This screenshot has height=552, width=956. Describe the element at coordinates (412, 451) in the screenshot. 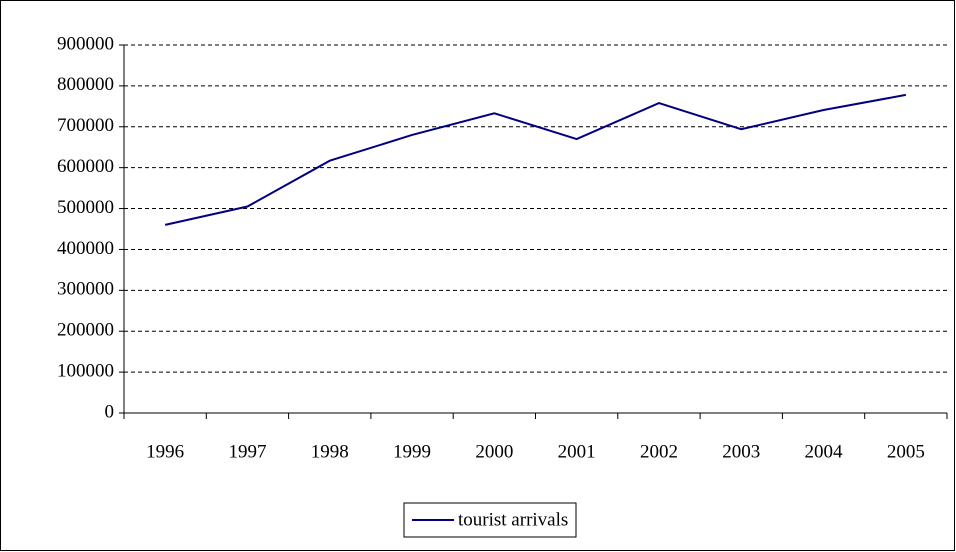

I see `x-tick-label: 1999` at that location.